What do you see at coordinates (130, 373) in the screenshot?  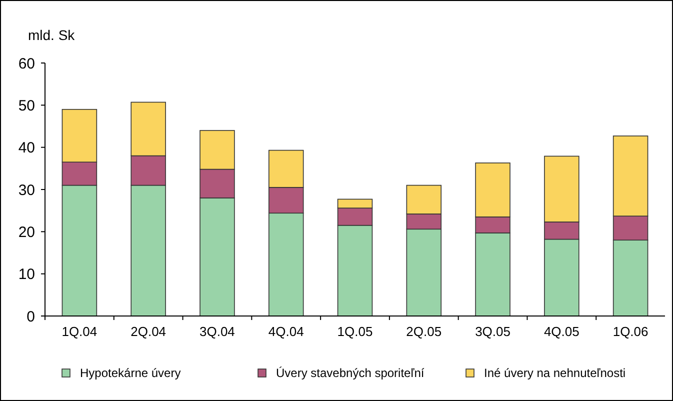 I see `legend-label: Hypotekárne úvery` at bounding box center [130, 373].